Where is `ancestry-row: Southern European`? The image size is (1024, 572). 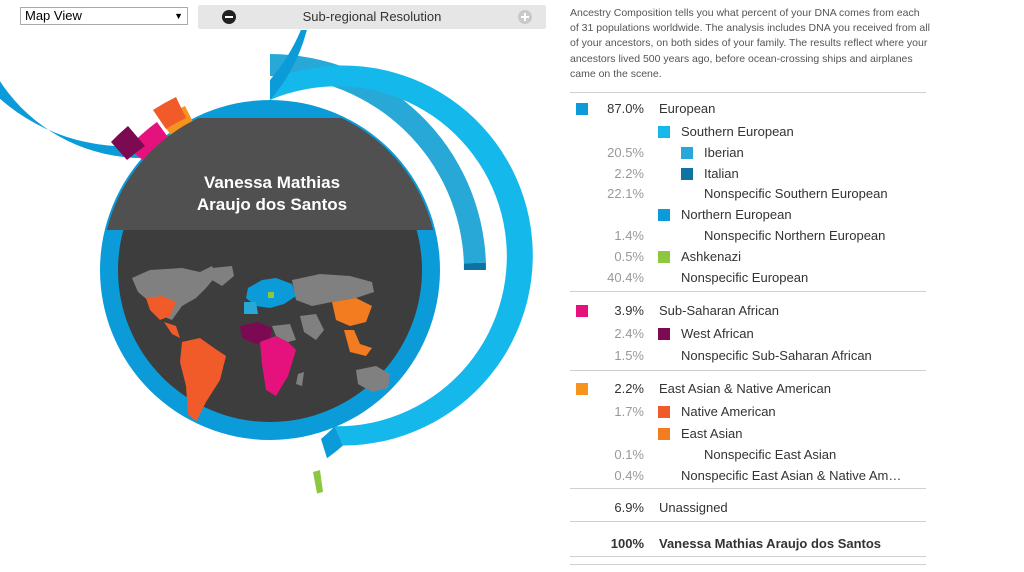
ancestry-row: Southern European is located at coordinates (748, 132).